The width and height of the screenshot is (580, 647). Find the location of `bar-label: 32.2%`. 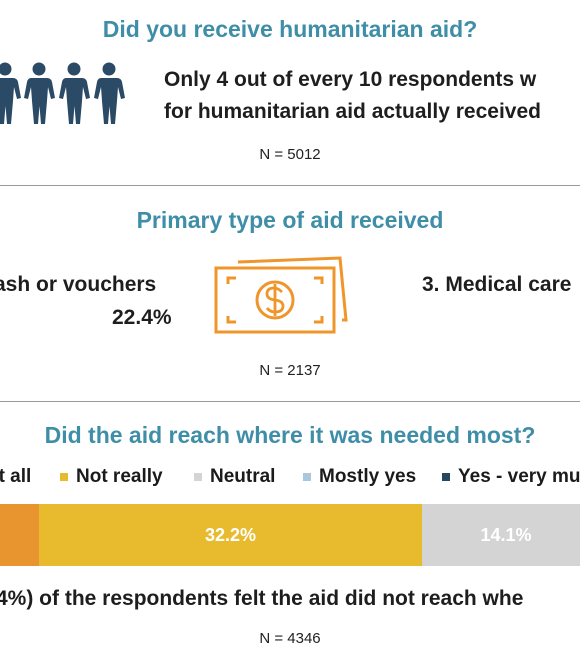

bar-label: 32.2% is located at coordinates (230, 534).